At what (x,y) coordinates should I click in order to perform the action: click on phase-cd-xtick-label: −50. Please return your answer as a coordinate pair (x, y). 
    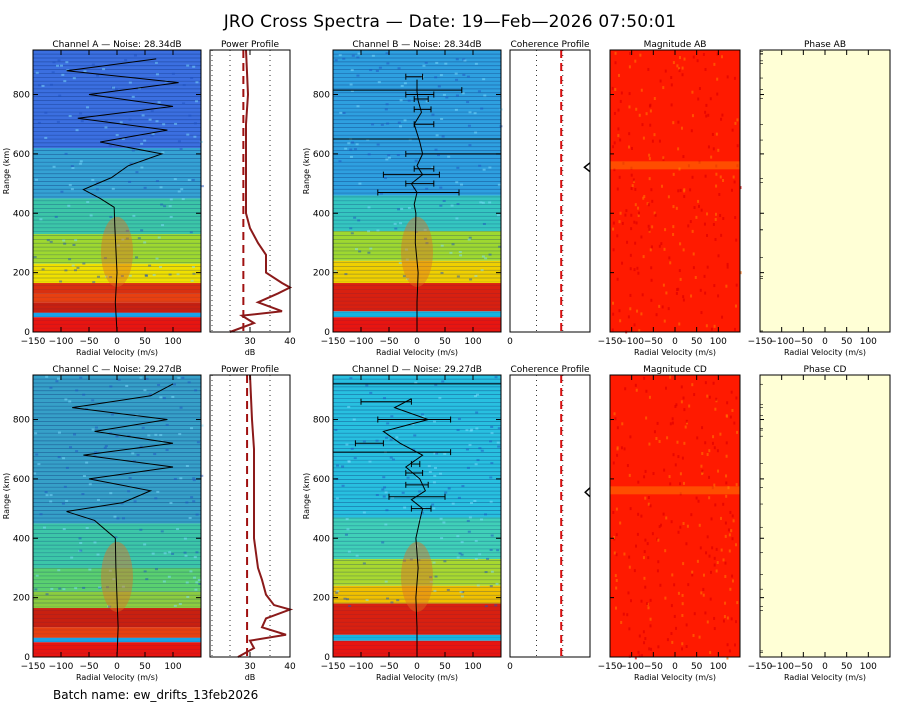
    Looking at the image, I should click on (803, 667).